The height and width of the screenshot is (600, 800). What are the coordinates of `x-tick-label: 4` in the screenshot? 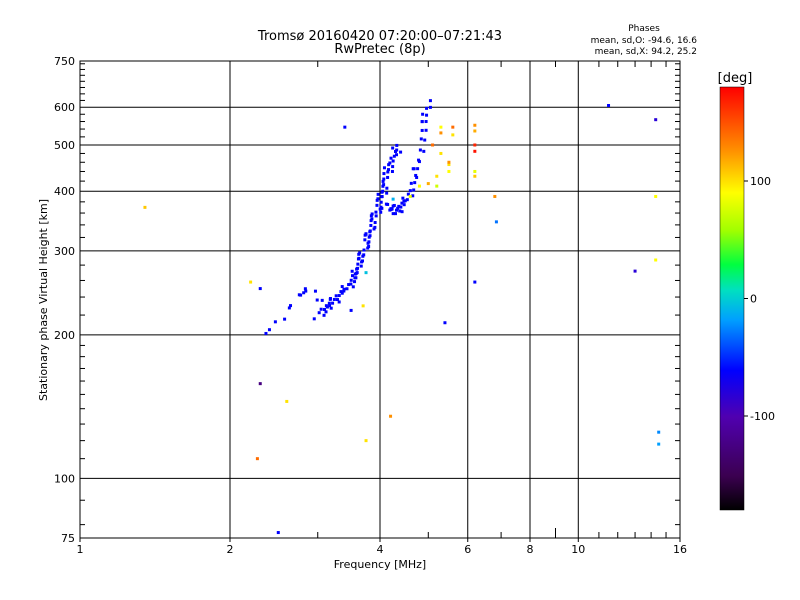 It's located at (380, 549).